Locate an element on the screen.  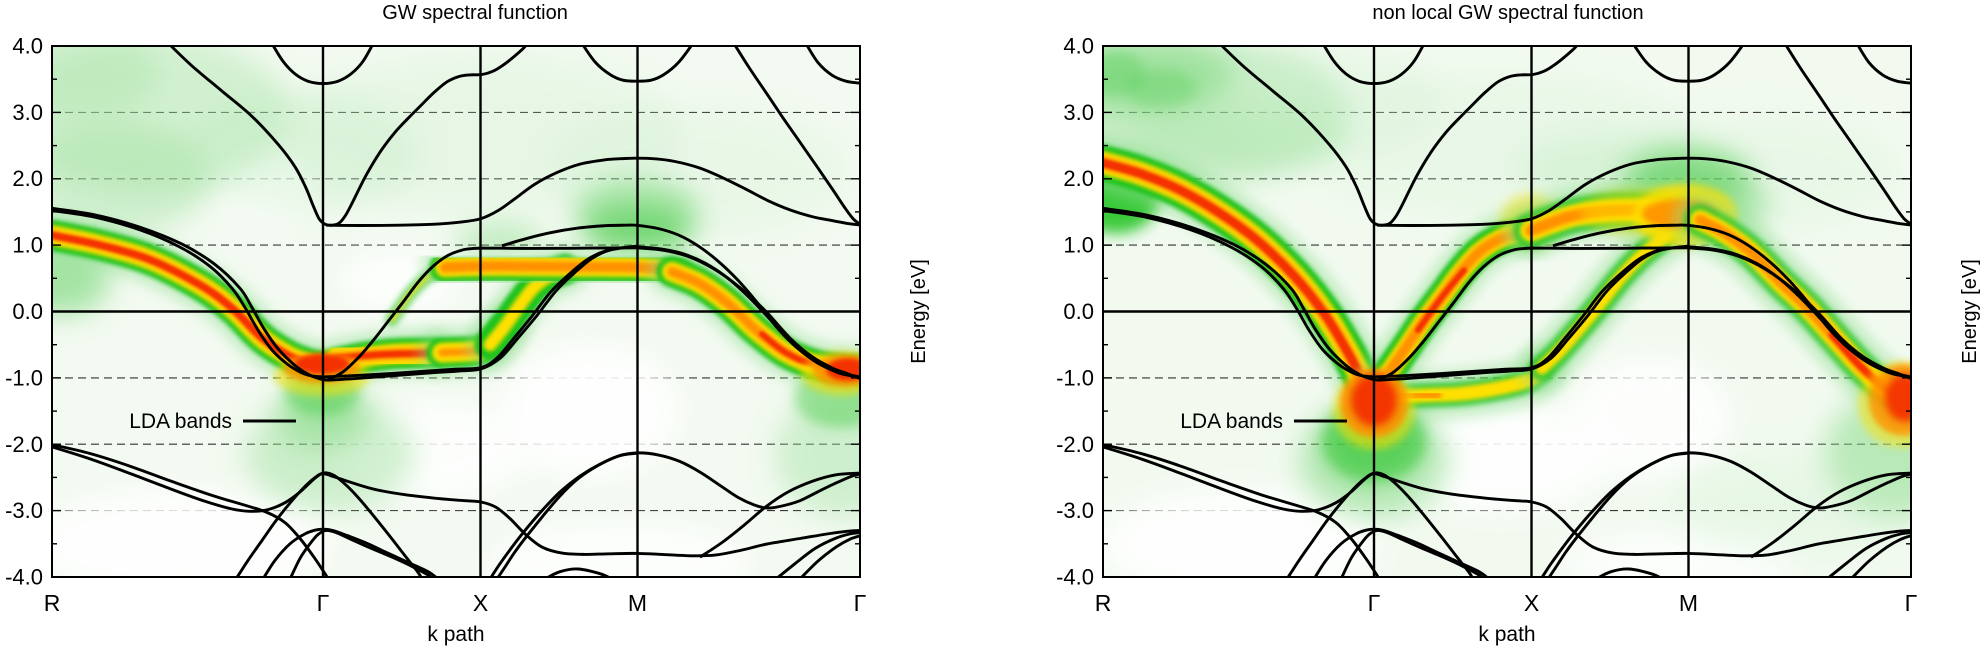
svg-text: non local GW spectral function is located at coordinates (1507, 13).